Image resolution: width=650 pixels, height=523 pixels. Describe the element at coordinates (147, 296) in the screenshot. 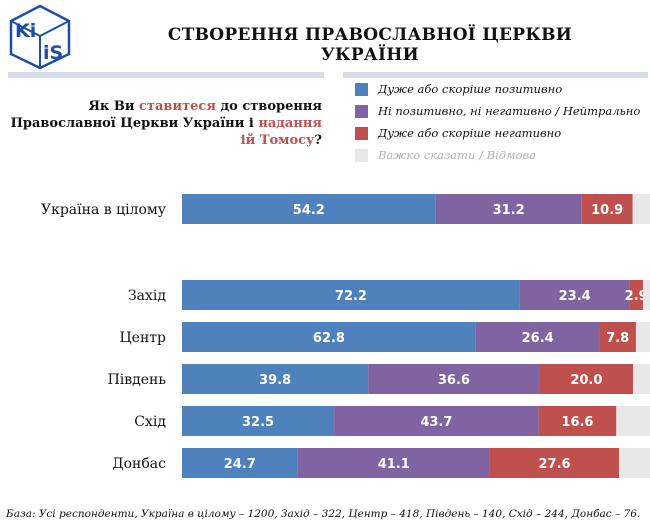

I see `category-label: Захід` at that location.